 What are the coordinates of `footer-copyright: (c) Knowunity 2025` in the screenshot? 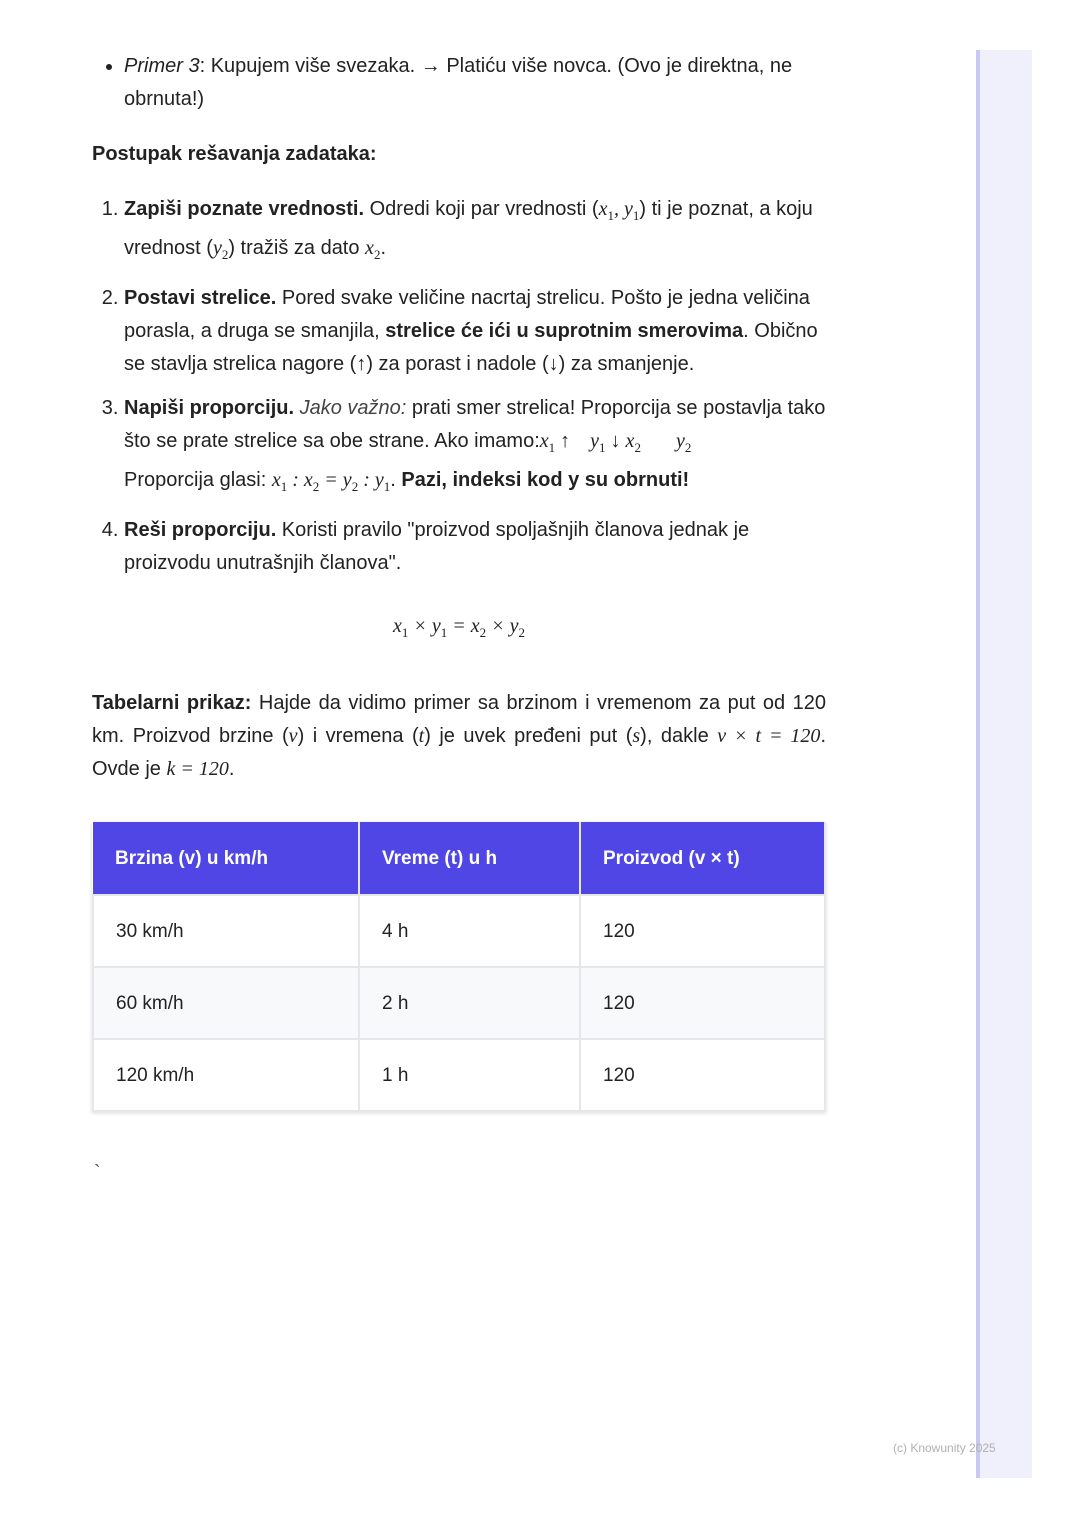 It's located at (944, 1448).